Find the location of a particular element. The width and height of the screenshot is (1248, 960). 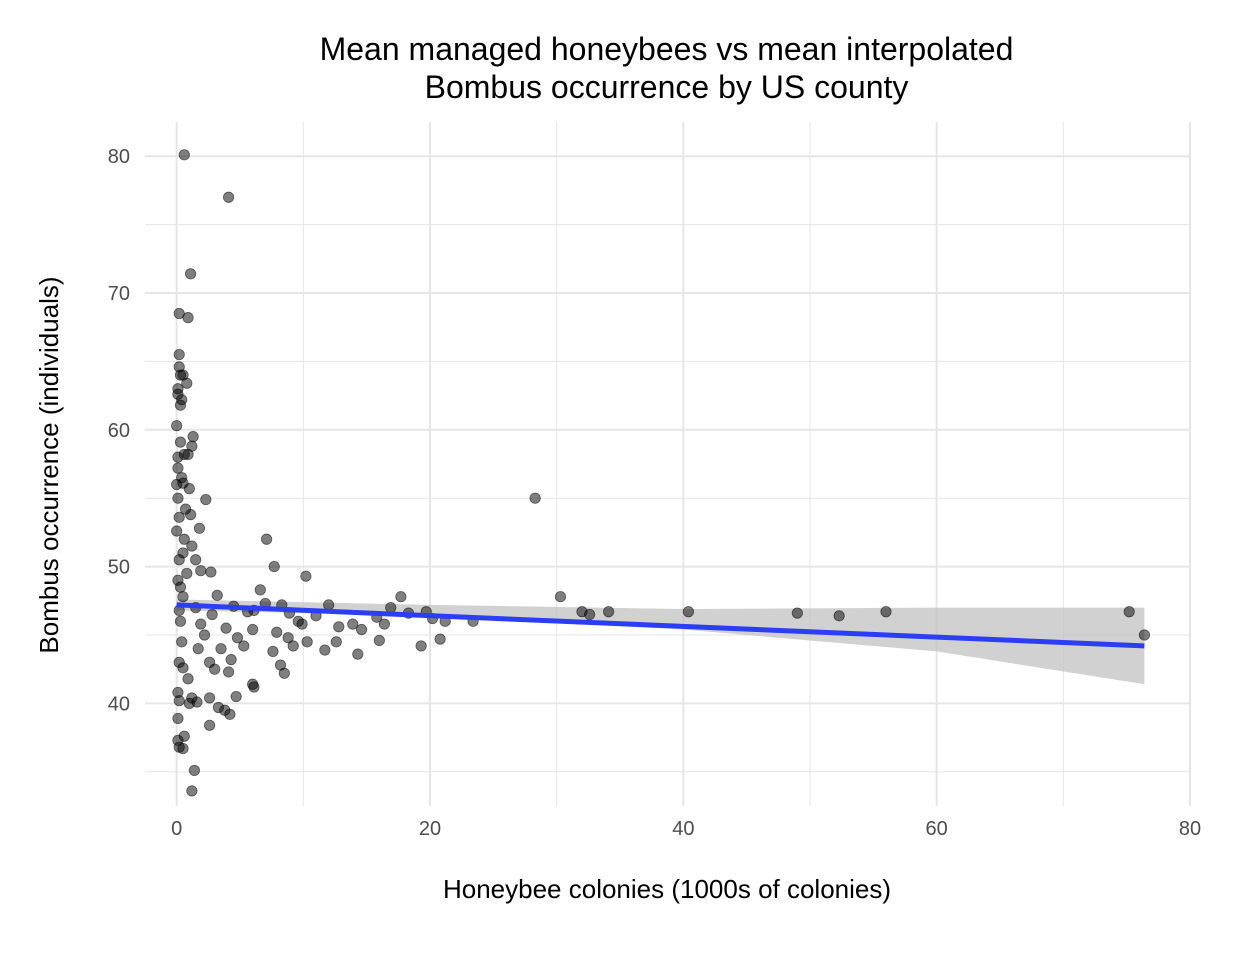

trend-line is located at coordinates (660, 625).